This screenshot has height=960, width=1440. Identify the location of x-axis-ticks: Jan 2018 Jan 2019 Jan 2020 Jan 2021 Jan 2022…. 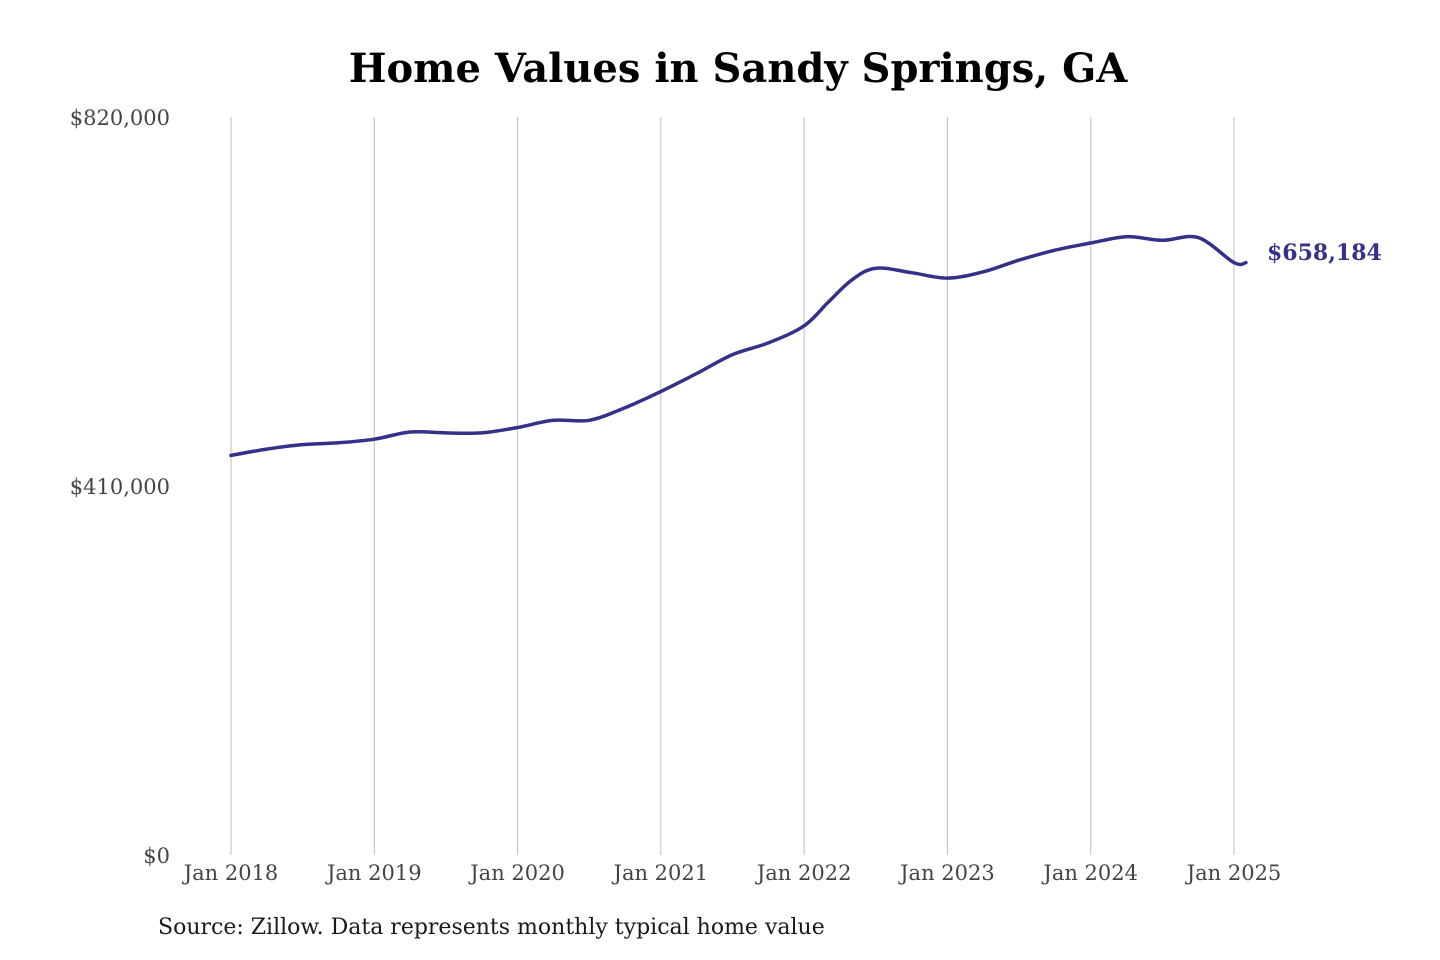
(732, 873).